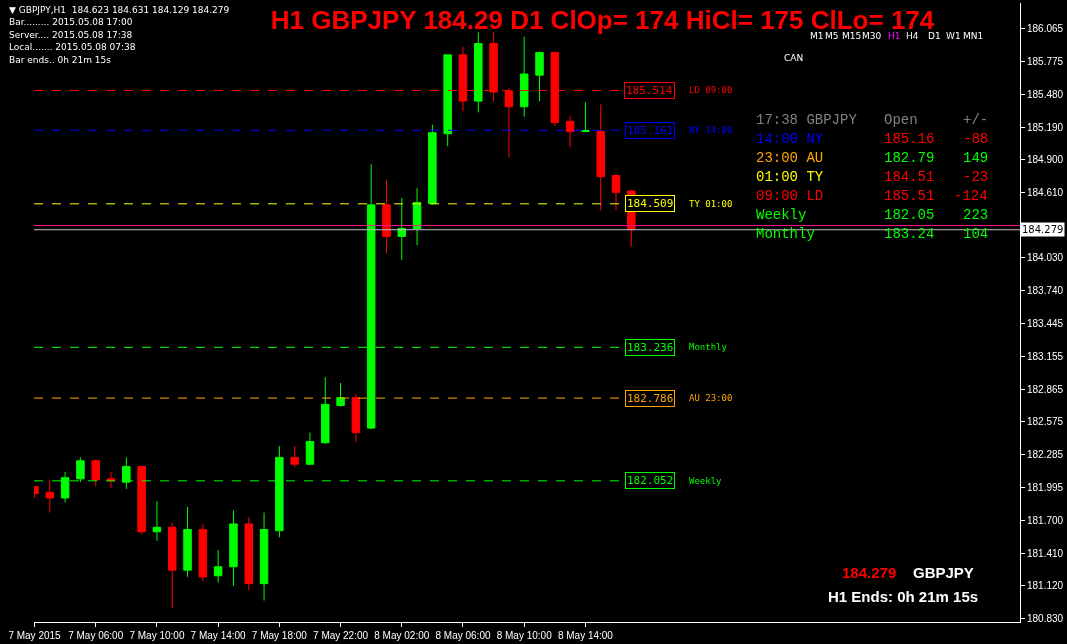 Image resolution: width=1067 pixels, height=644 pixels. Describe the element at coordinates (279, 635) in the screenshot. I see `x-tick-label: 7 May 18:00` at that location.